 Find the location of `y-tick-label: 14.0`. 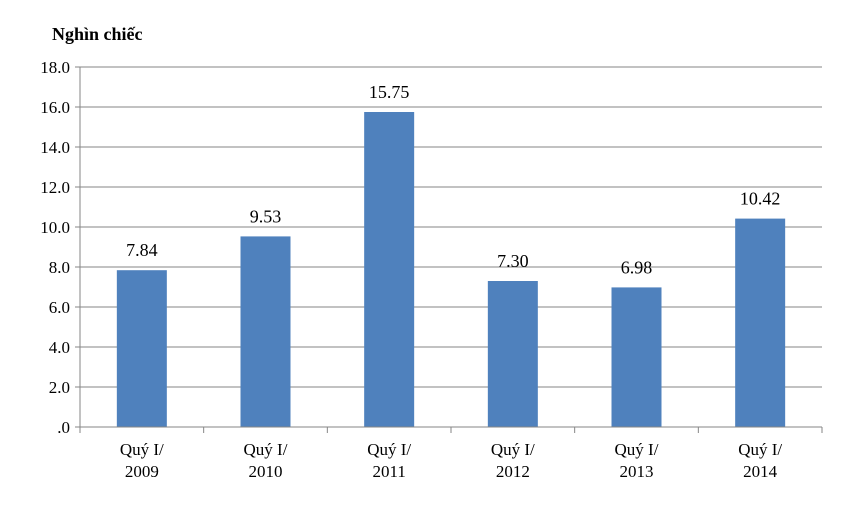

y-tick-label: 14.0 is located at coordinates (55, 147).